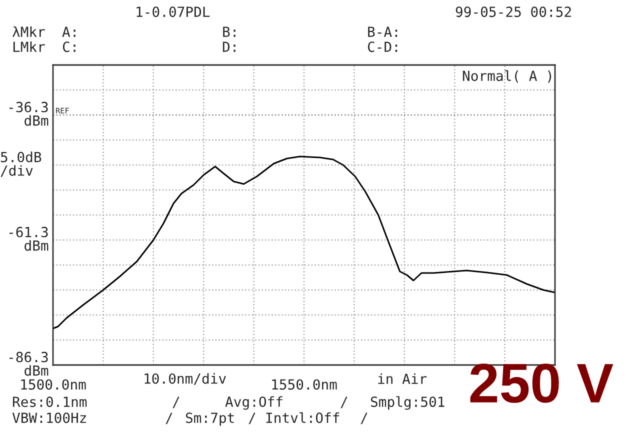 The height and width of the screenshot is (432, 642). Describe the element at coordinates (513, 12) in the screenshot. I see `text: 99-05-25 00:52` at that location.